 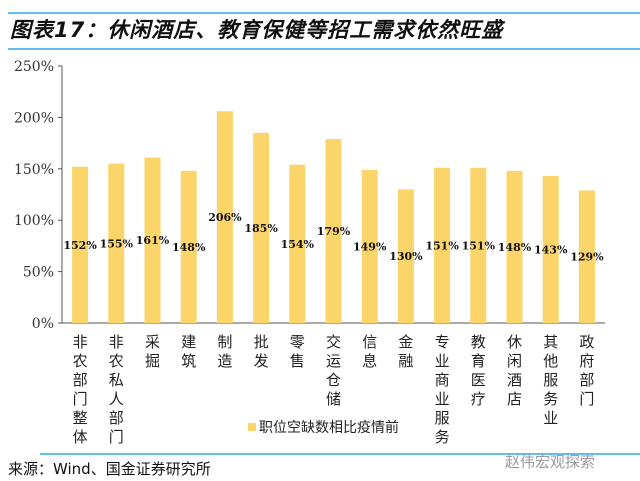 I want to click on data-label: 149%, so click(x=370, y=246).